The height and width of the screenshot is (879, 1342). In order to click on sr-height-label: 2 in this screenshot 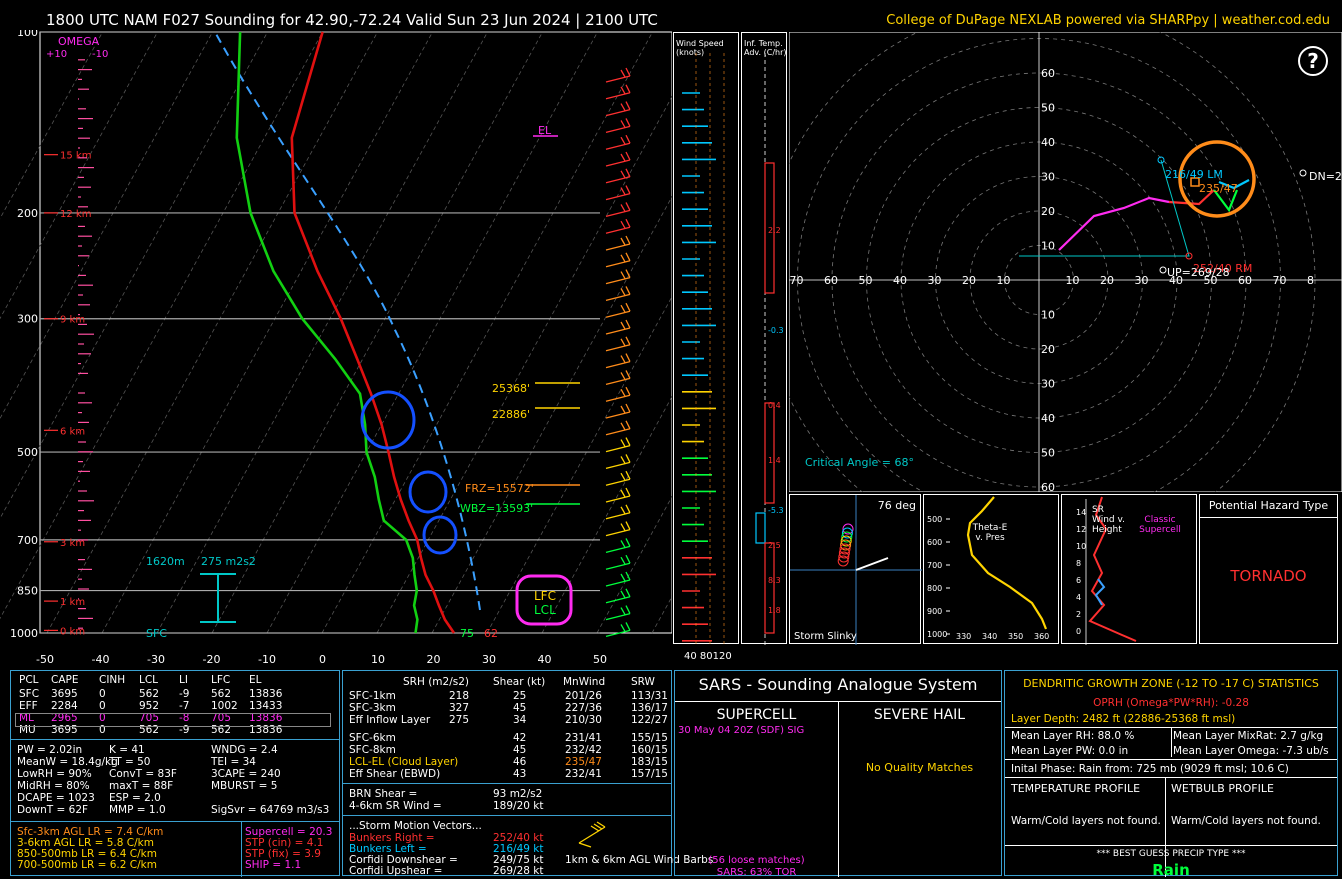, I will do `click(1078, 614)`.